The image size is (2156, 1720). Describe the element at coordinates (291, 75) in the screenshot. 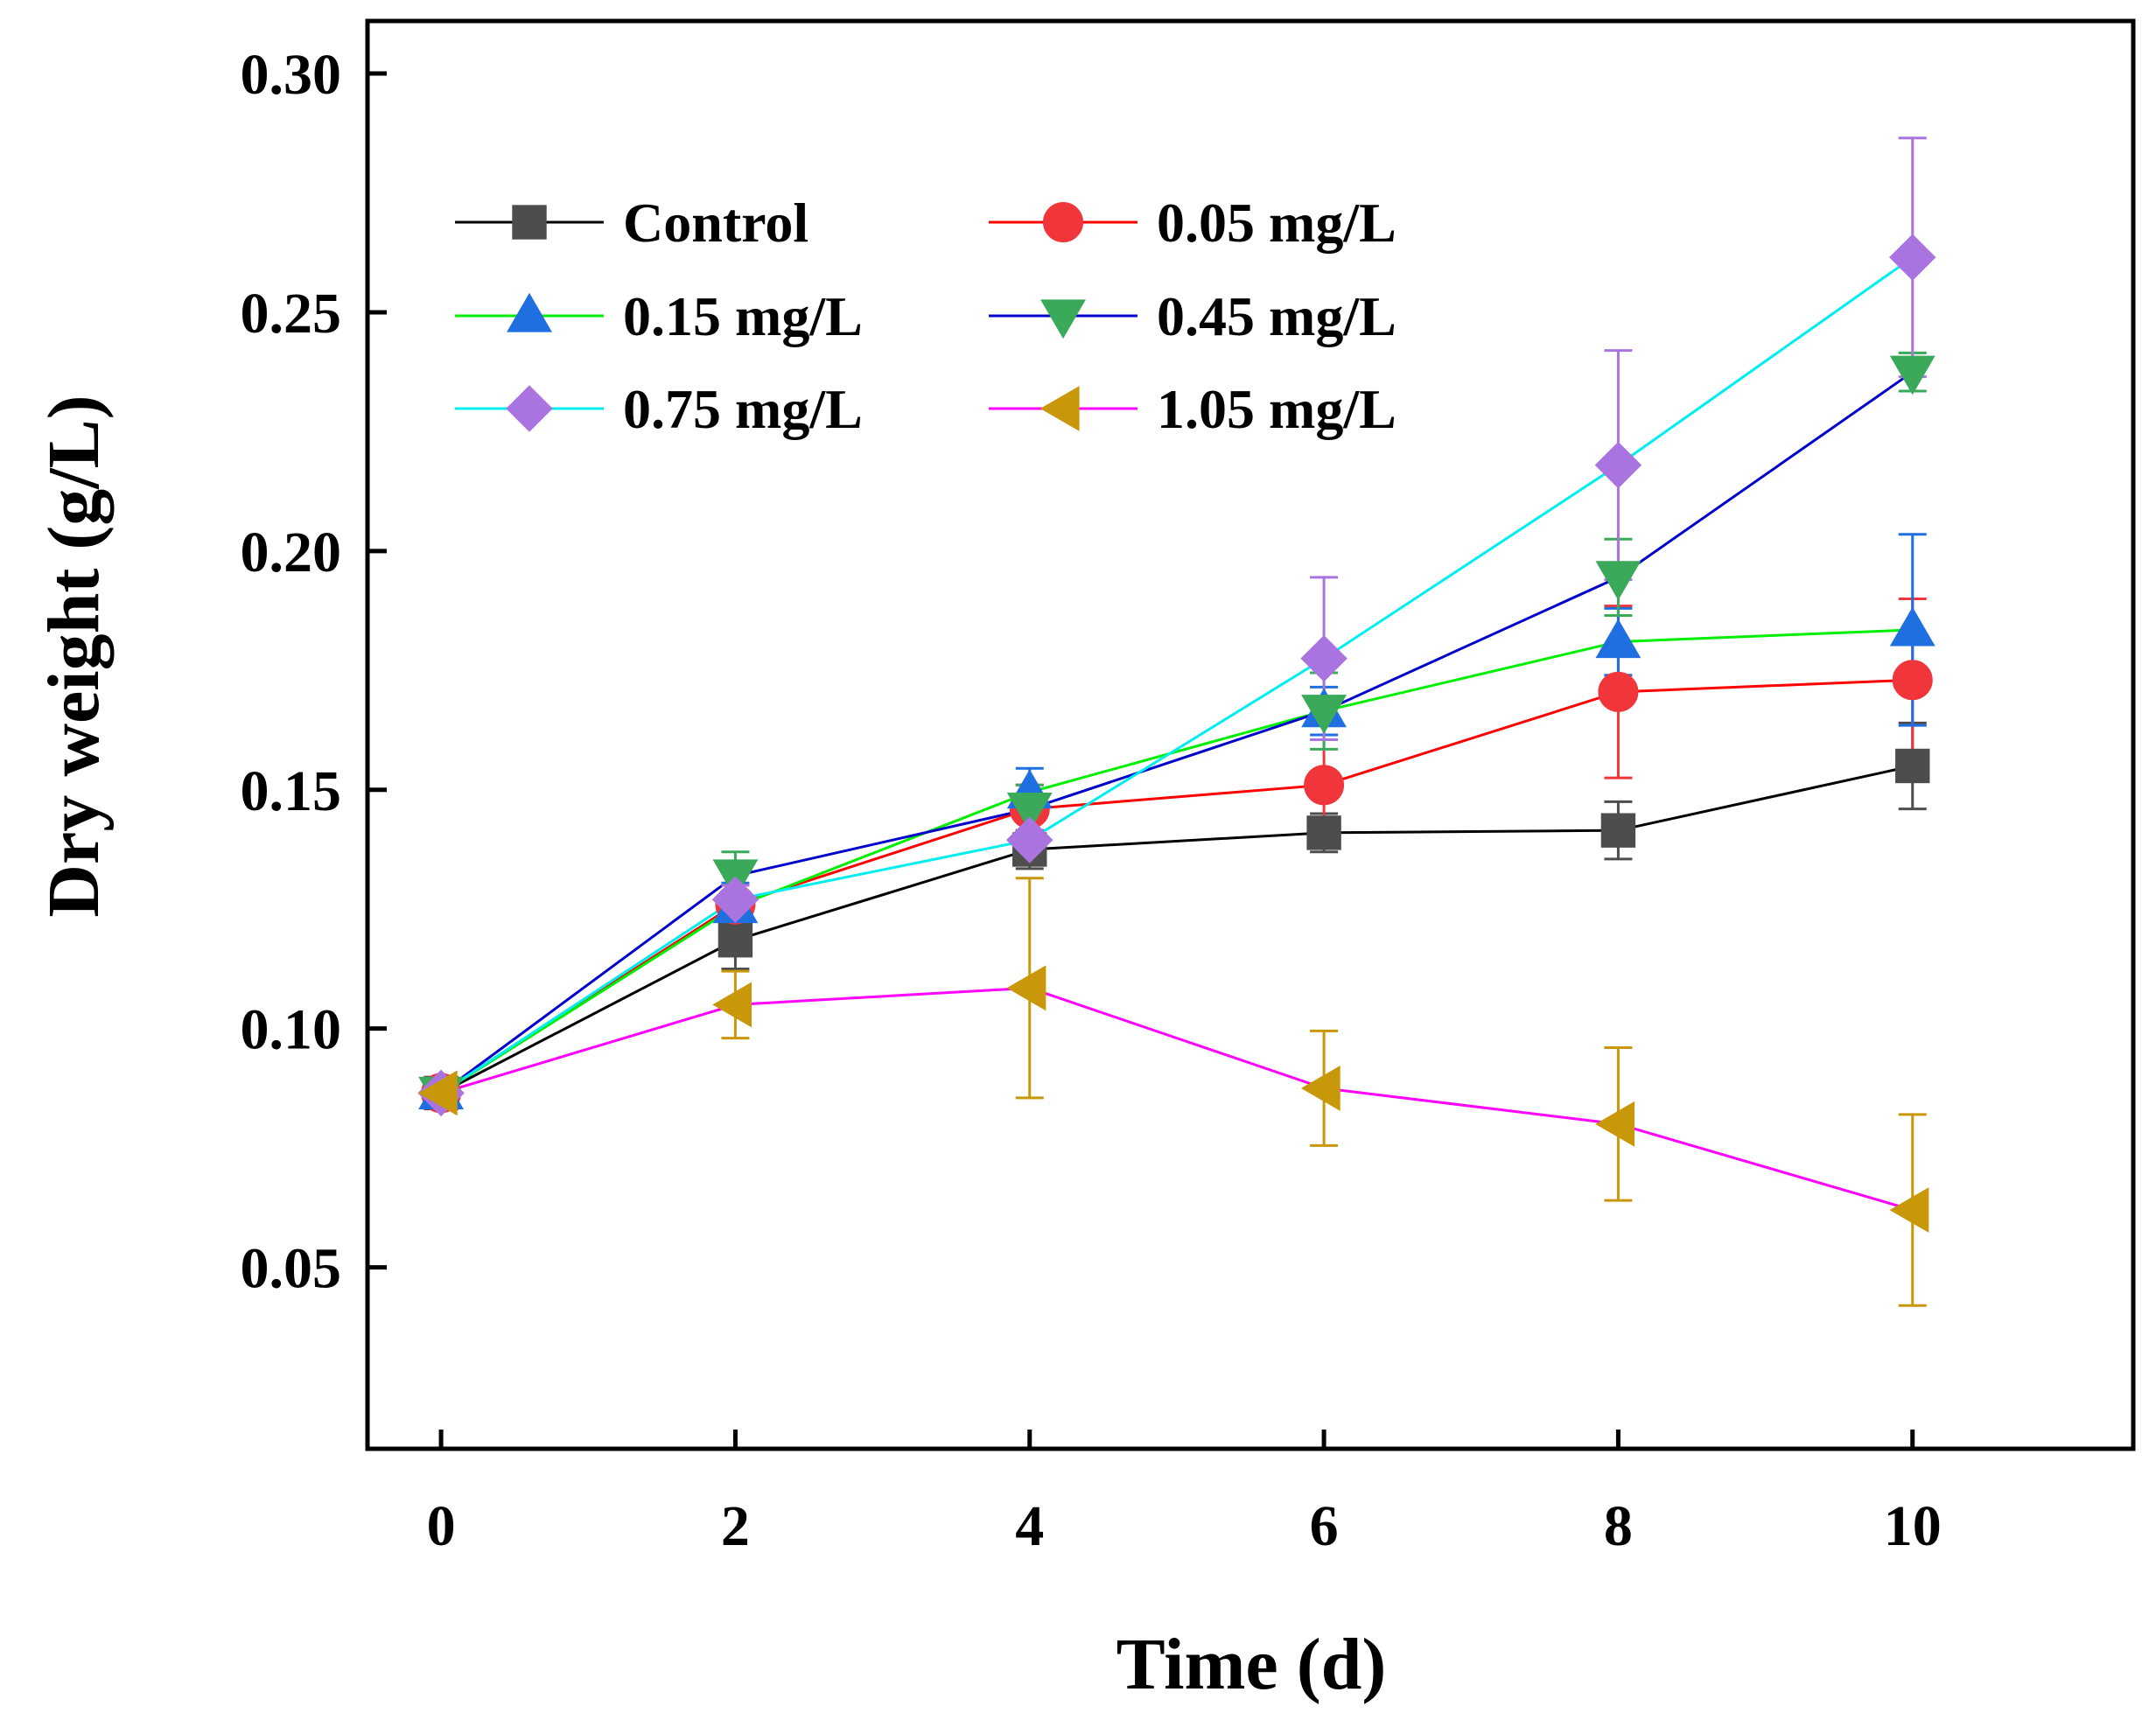

I see `y-tick-label: 0.30` at that location.